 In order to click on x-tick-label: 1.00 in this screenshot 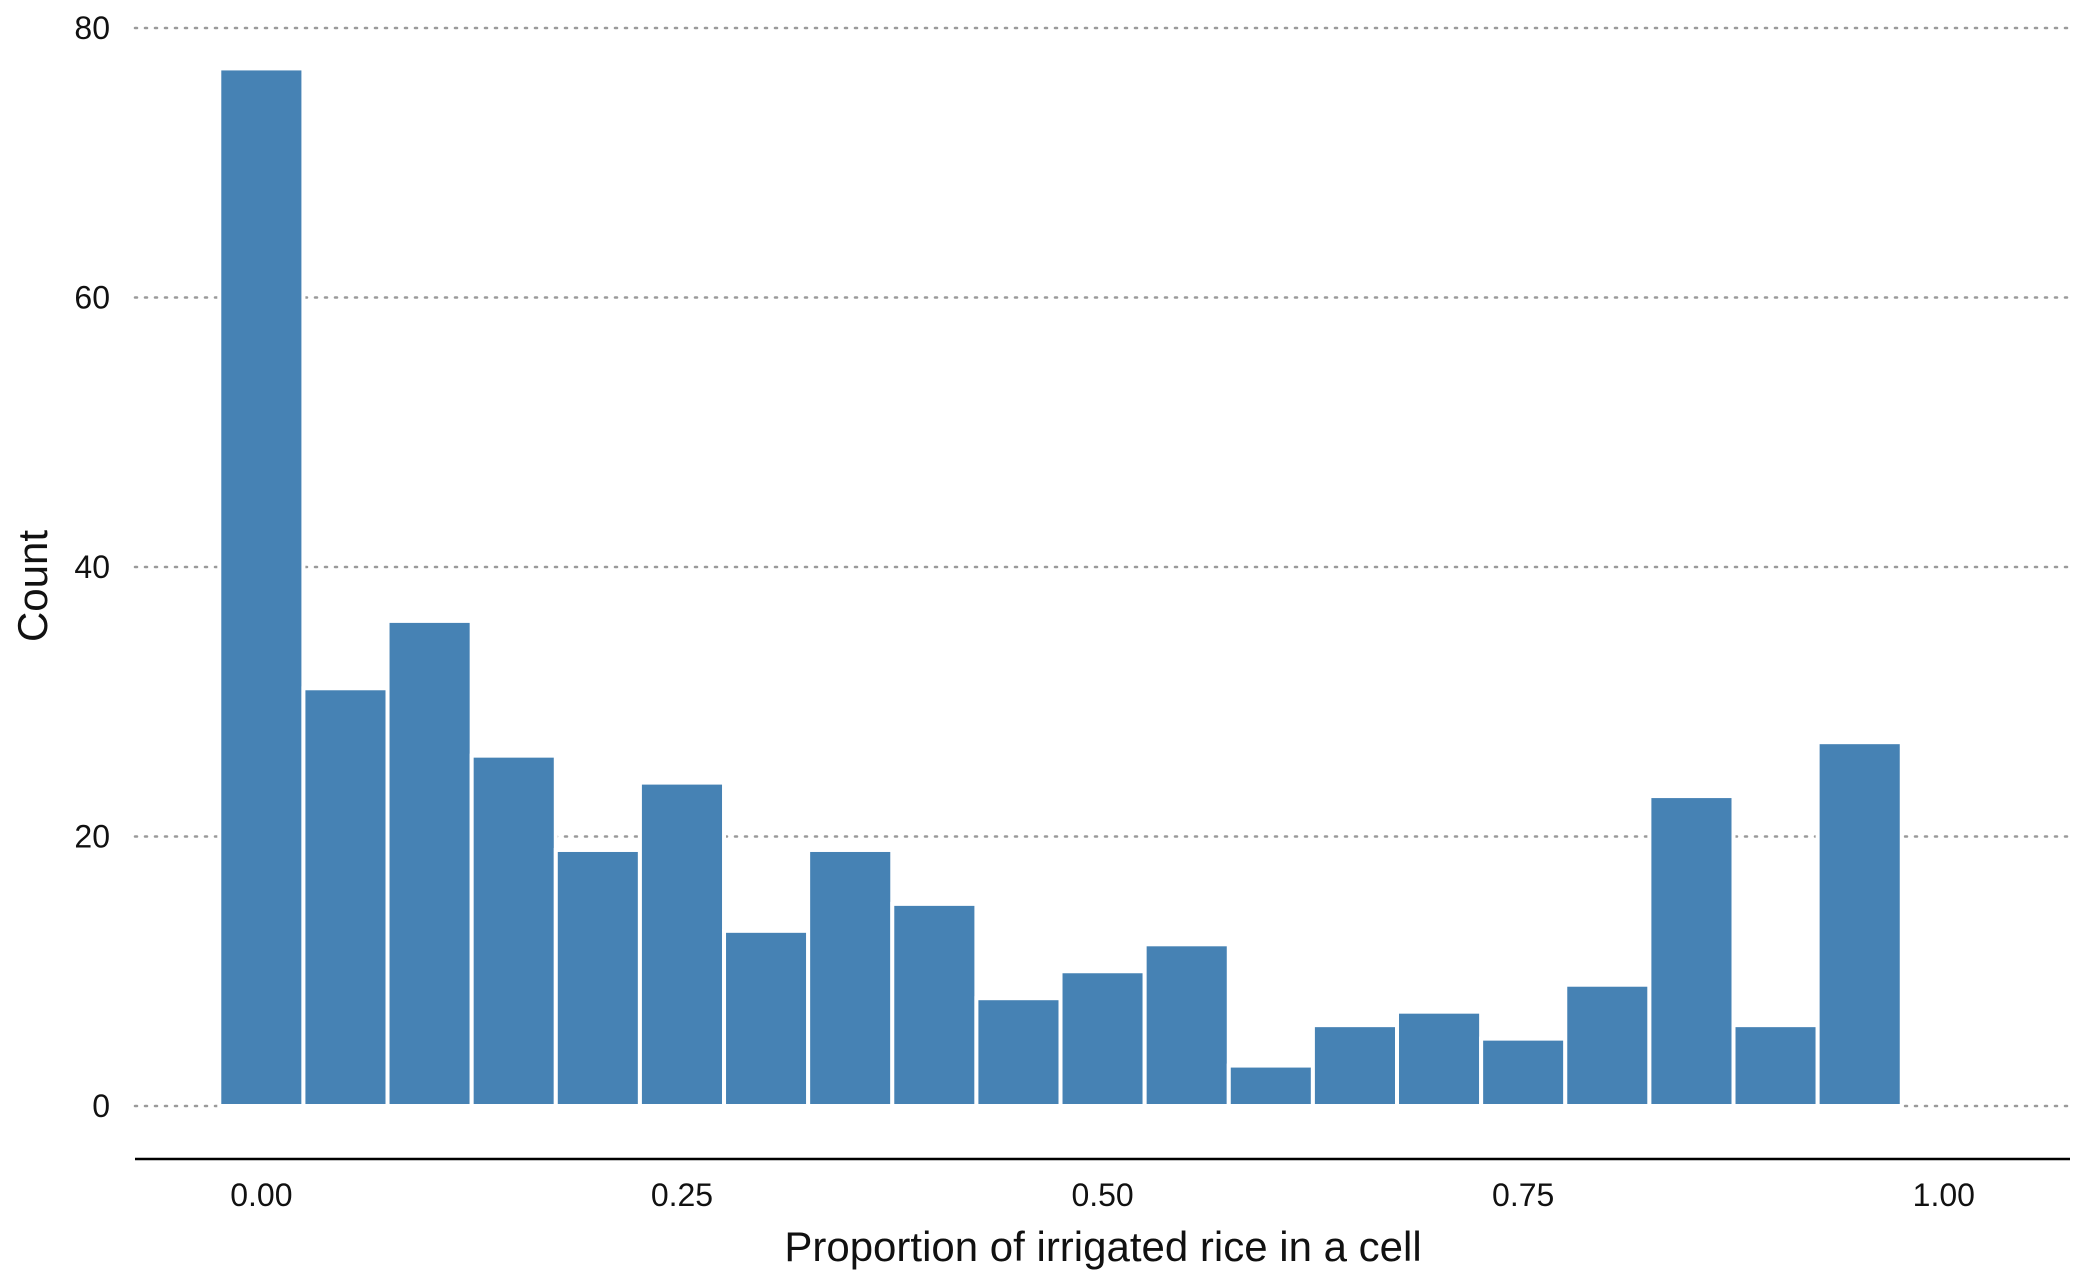, I will do `click(1944, 1195)`.